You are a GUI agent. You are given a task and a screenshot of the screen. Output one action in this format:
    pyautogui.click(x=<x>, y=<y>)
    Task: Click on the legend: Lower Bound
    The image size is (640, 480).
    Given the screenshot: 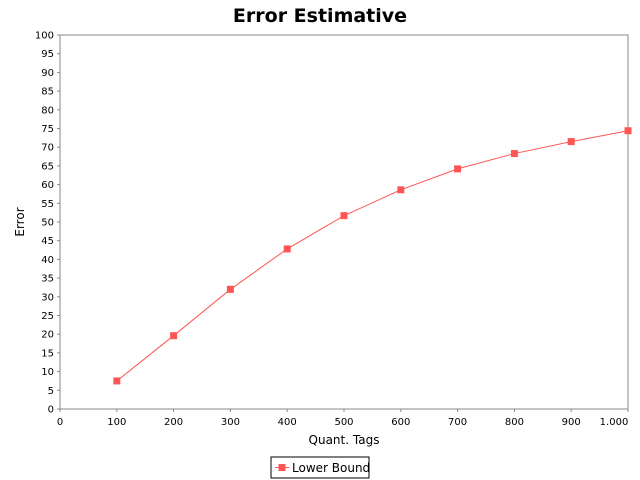 What is the action you would take?
    pyautogui.click(x=320, y=467)
    